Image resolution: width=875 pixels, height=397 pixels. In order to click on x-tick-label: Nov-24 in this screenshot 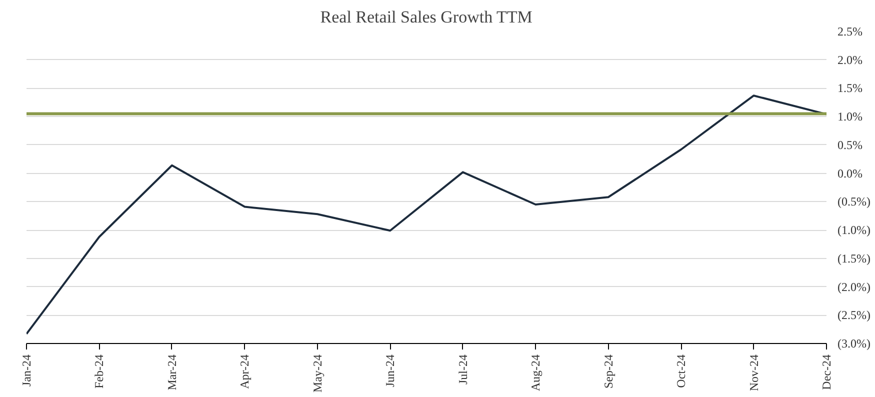, I will do `click(753, 373)`.